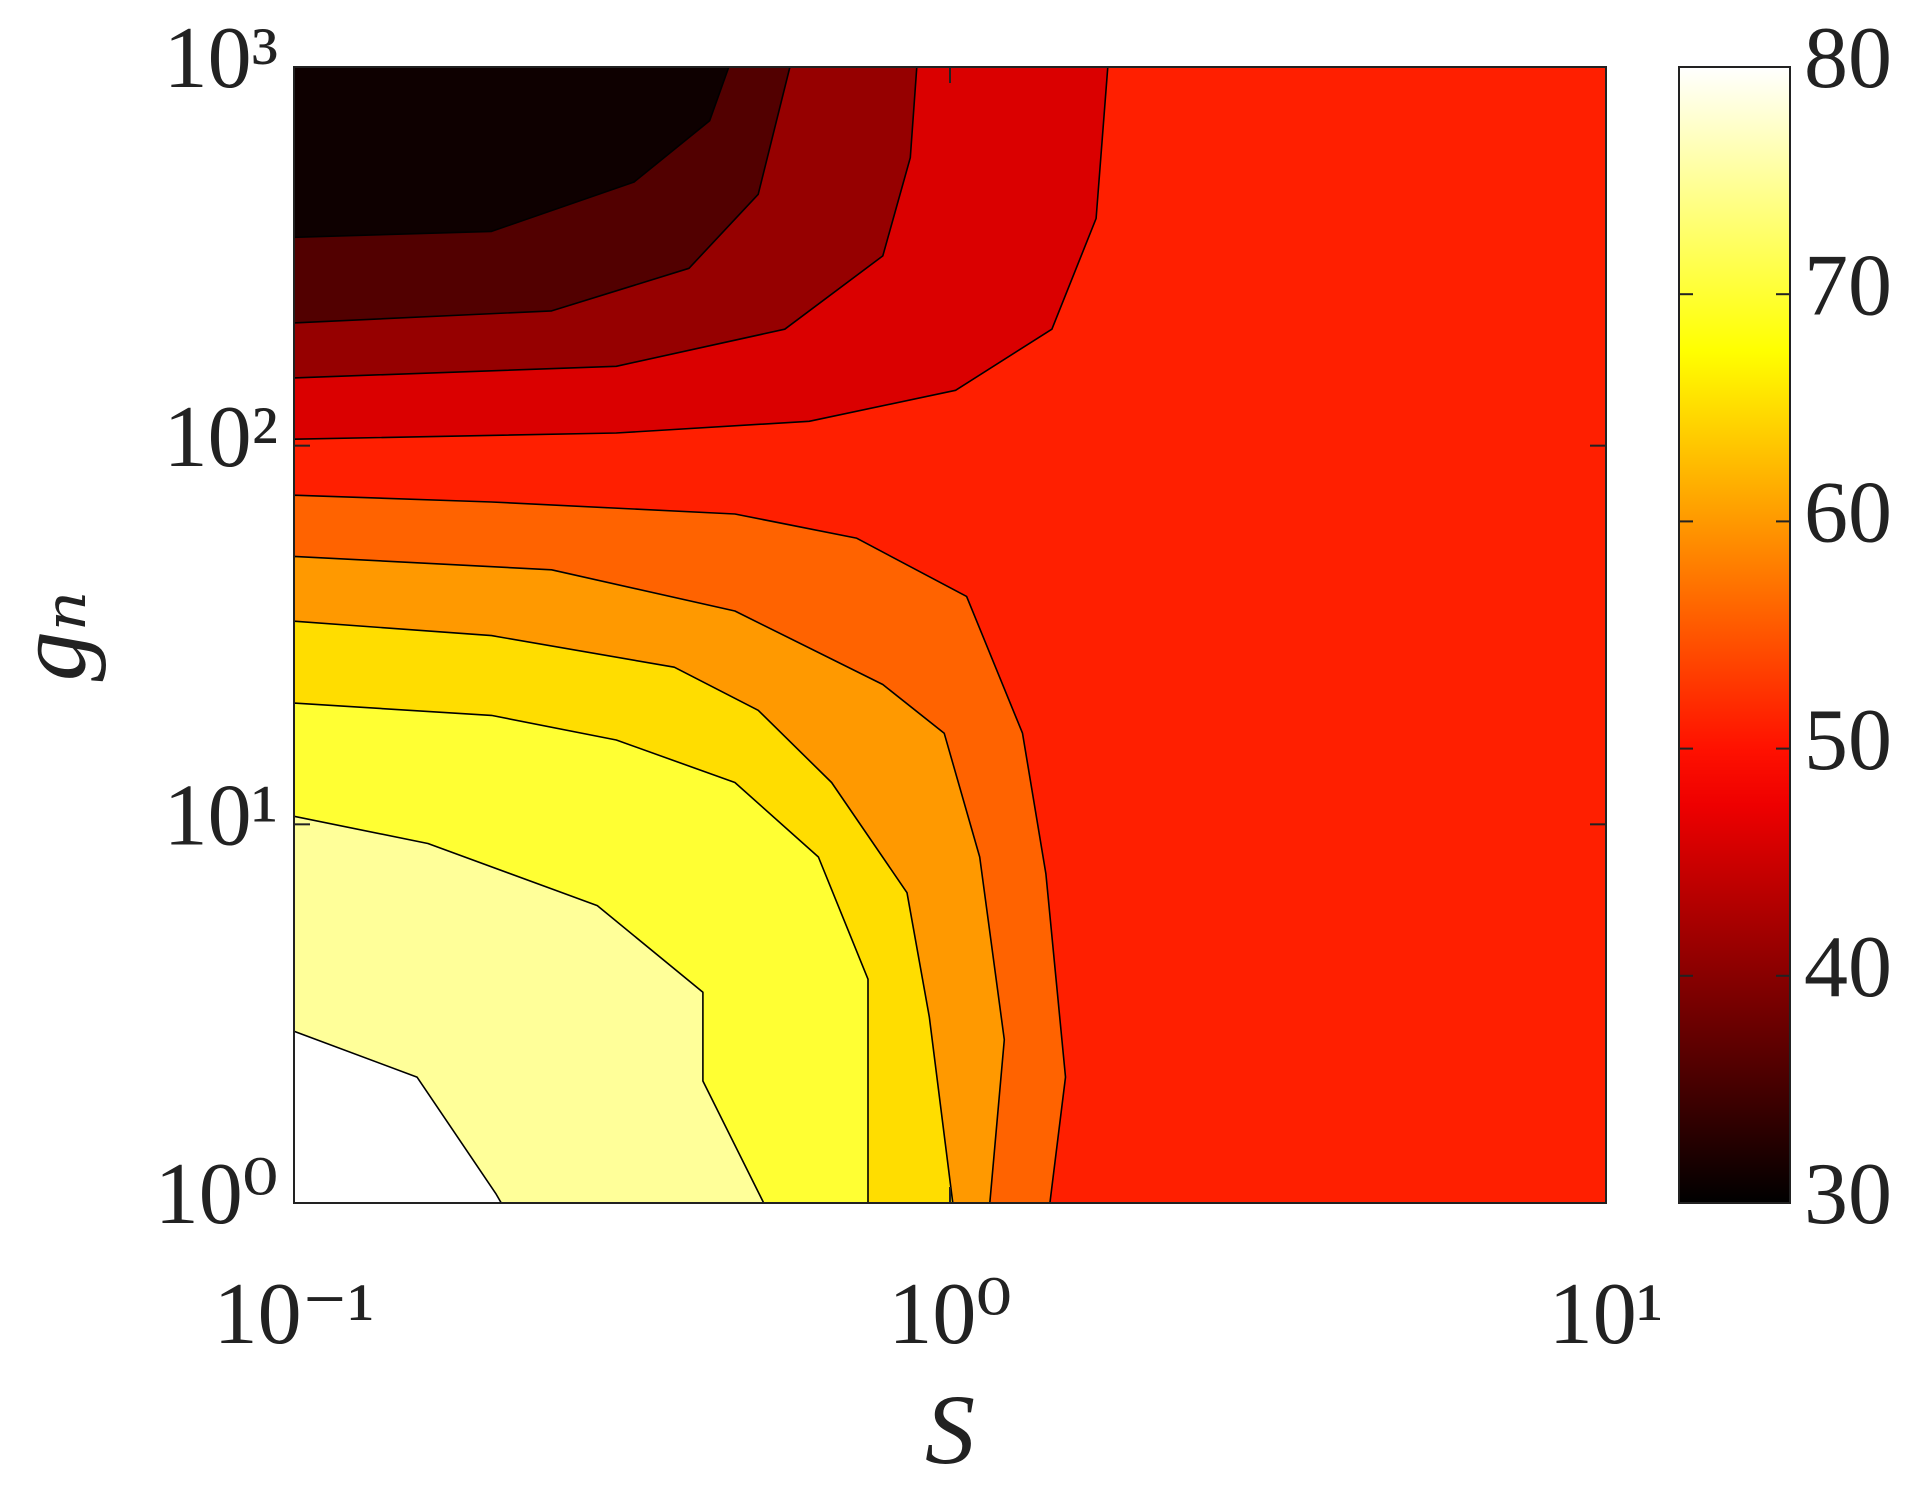  Describe the element at coordinates (949, 1314) in the screenshot. I see `x-tick-label: 10⁰` at that location.